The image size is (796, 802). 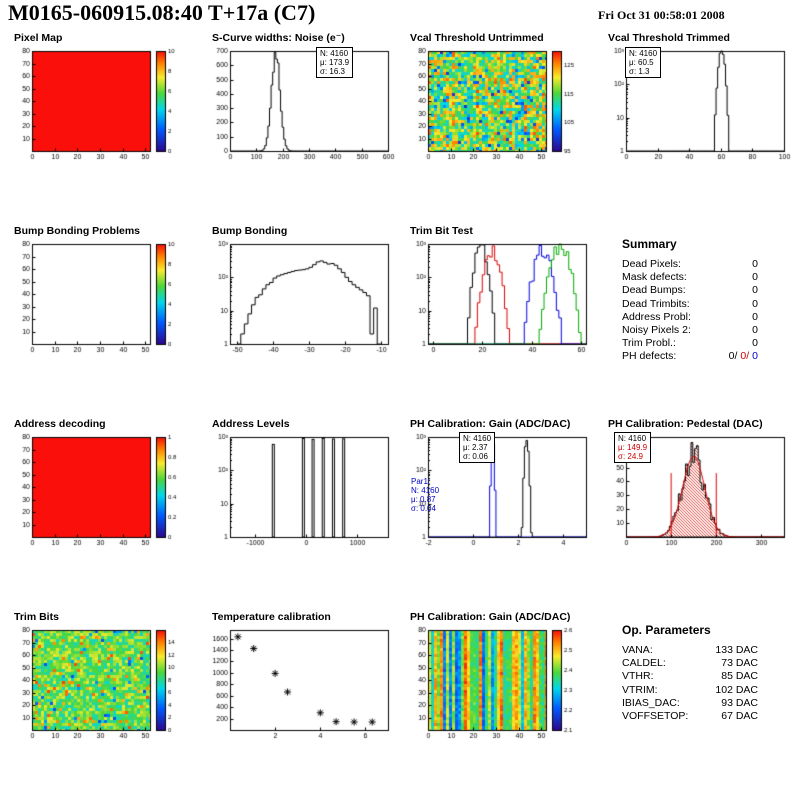 I want to click on trim-bit-test-canvas, so click(x=498, y=300).